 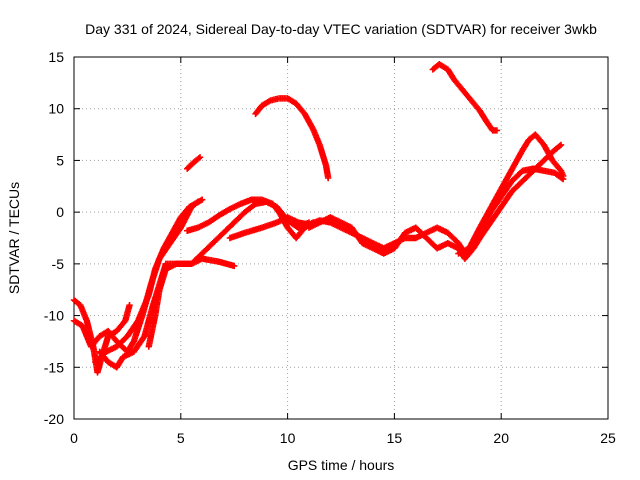 What do you see at coordinates (54, 367) in the screenshot?
I see `y-tick-label: -15` at bounding box center [54, 367].